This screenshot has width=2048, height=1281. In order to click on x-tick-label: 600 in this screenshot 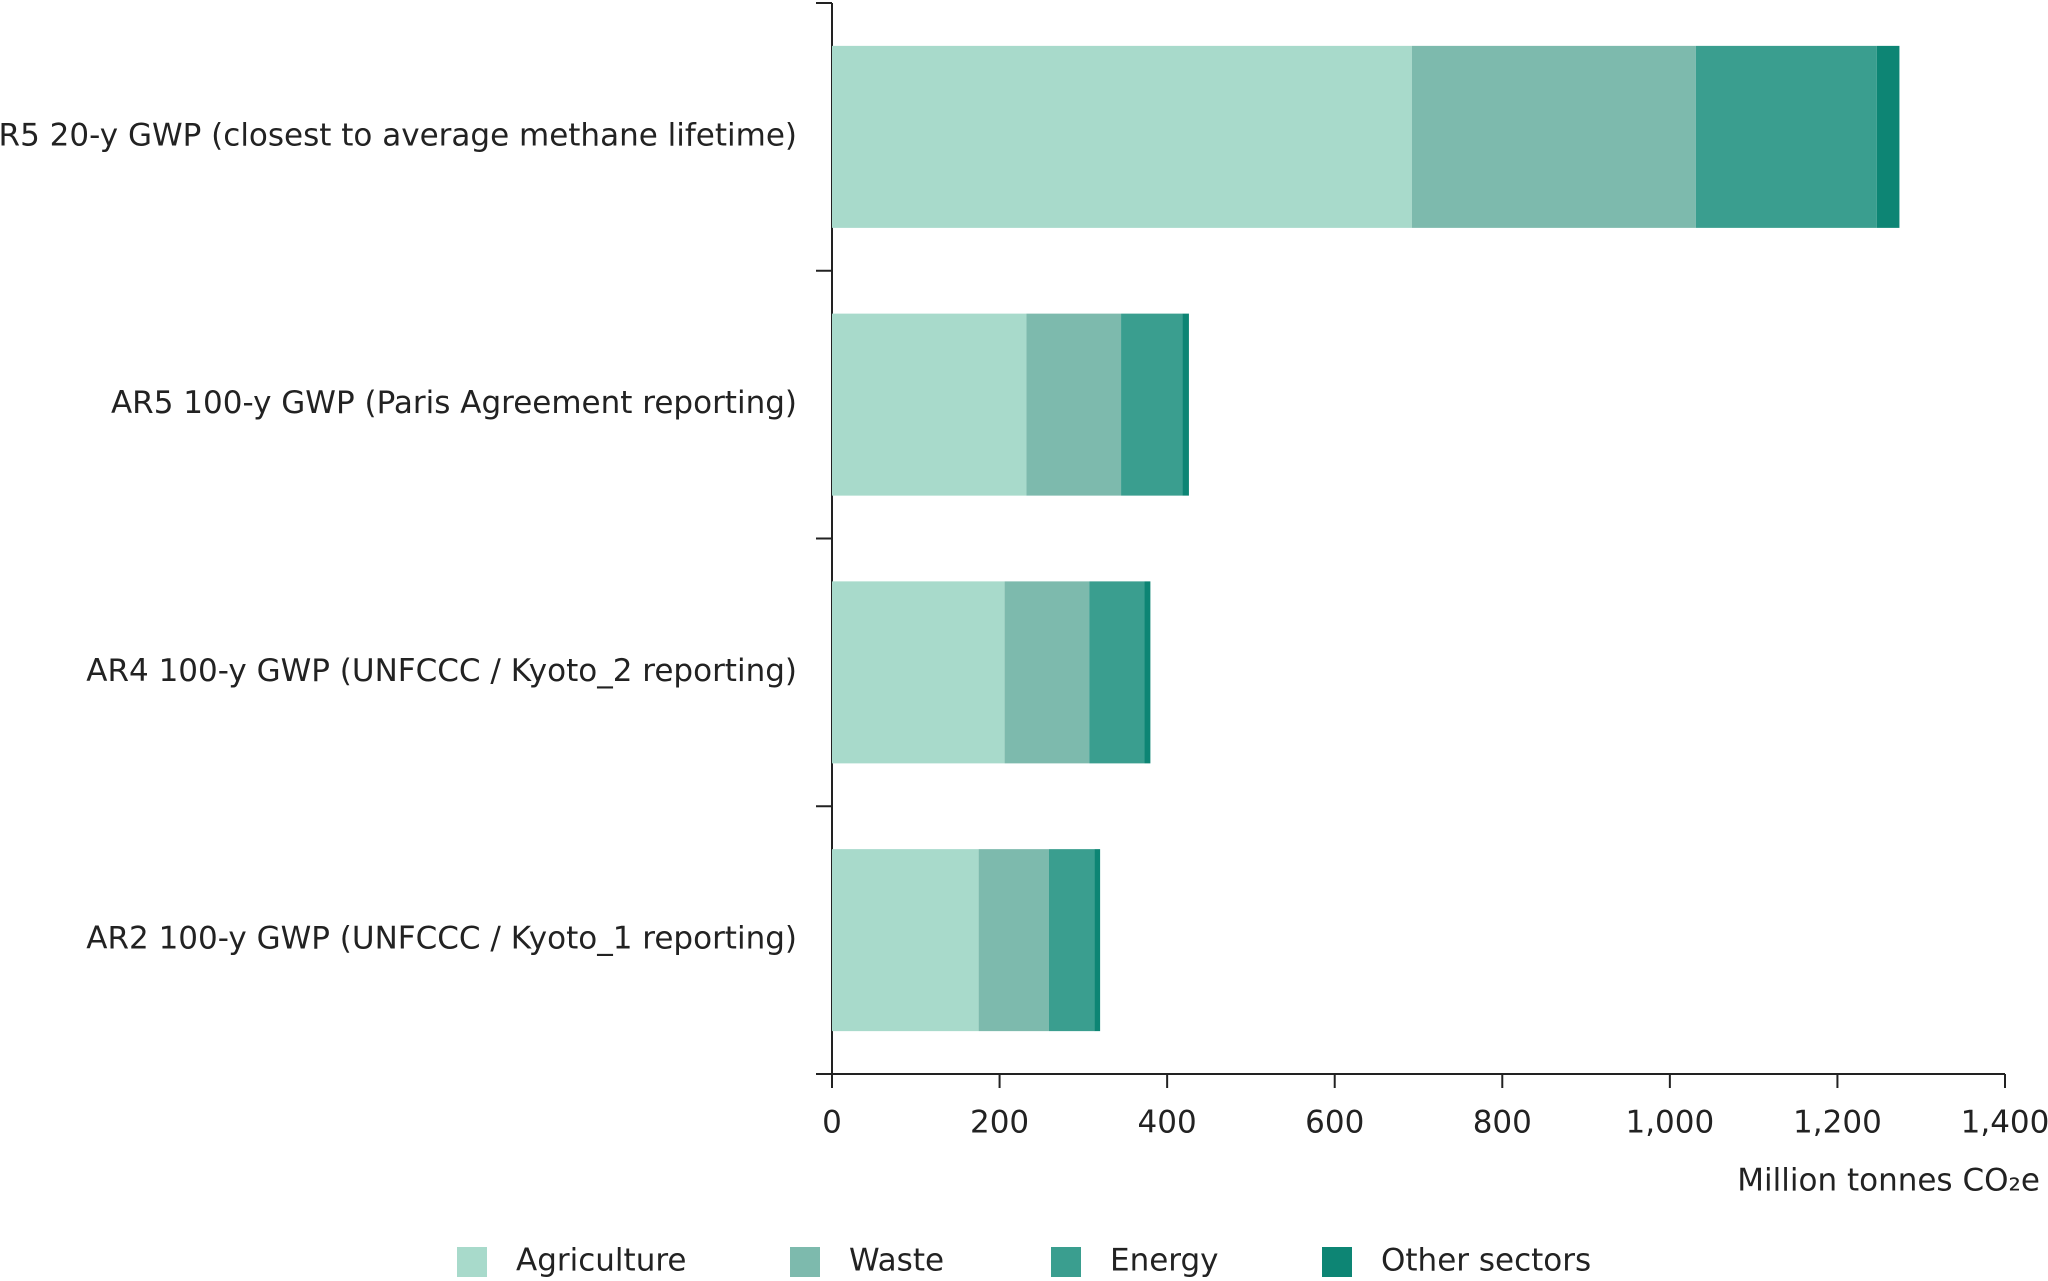, I will do `click(1334, 1123)`.